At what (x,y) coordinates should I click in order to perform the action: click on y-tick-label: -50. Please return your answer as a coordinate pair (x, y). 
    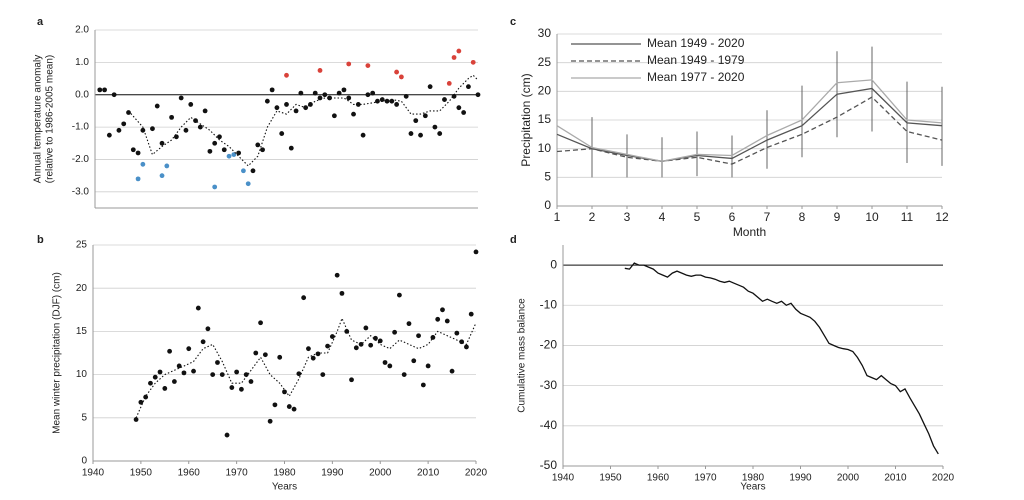
    Looking at the image, I should click on (549, 465).